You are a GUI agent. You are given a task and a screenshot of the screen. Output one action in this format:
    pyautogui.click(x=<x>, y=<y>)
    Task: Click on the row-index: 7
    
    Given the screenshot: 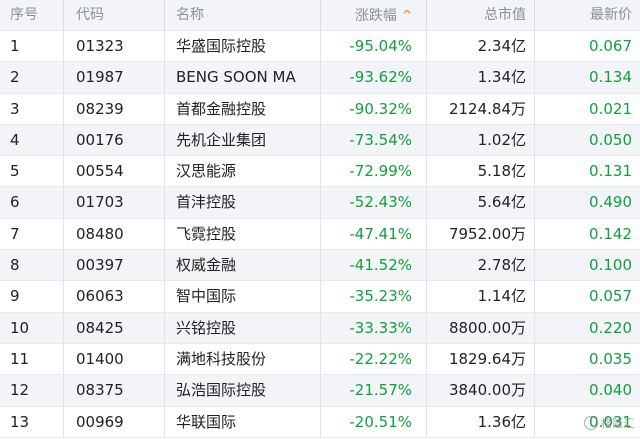 What is the action you would take?
    pyautogui.click(x=15, y=233)
    